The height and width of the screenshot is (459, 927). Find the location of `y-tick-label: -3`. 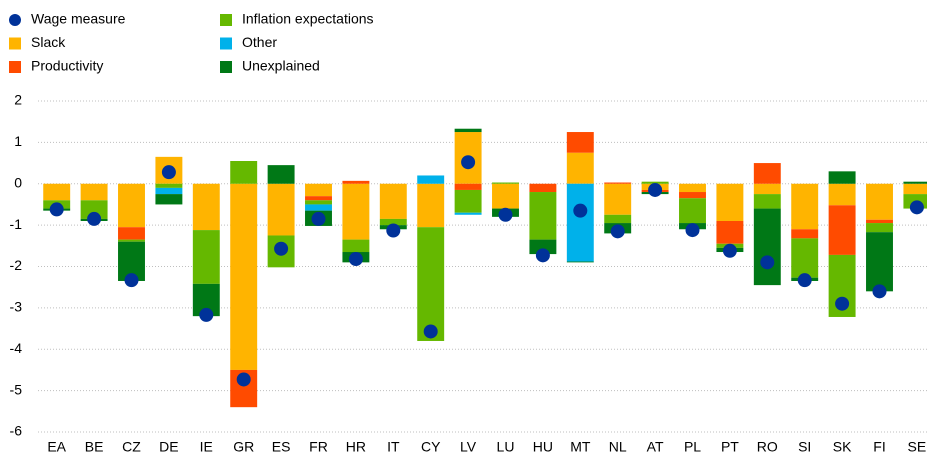

y-tick-label: -3 is located at coordinates (16, 307).